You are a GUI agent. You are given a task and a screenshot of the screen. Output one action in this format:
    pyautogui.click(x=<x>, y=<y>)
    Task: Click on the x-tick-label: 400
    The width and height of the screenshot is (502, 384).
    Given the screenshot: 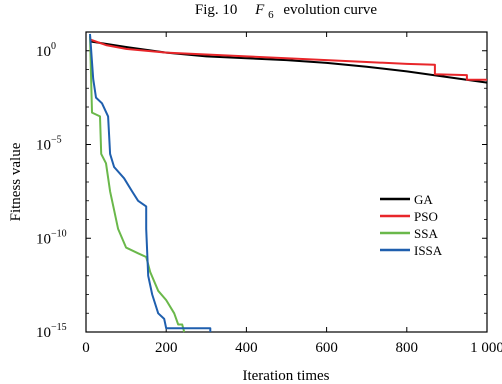 What is the action you would take?
    pyautogui.click(x=246, y=348)
    